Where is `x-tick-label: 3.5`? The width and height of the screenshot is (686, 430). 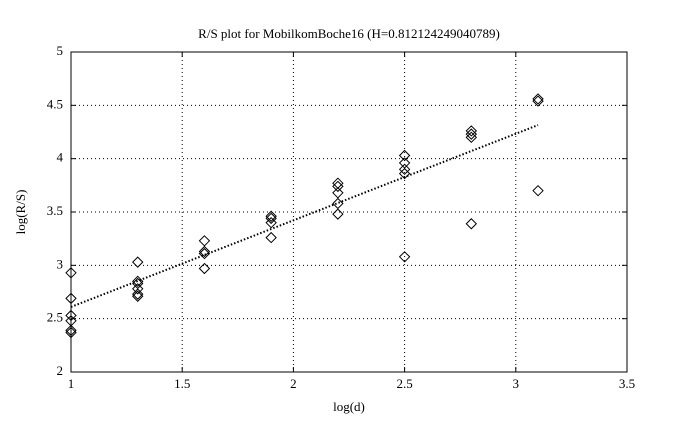
x-tick-label: 3.5 is located at coordinates (627, 383).